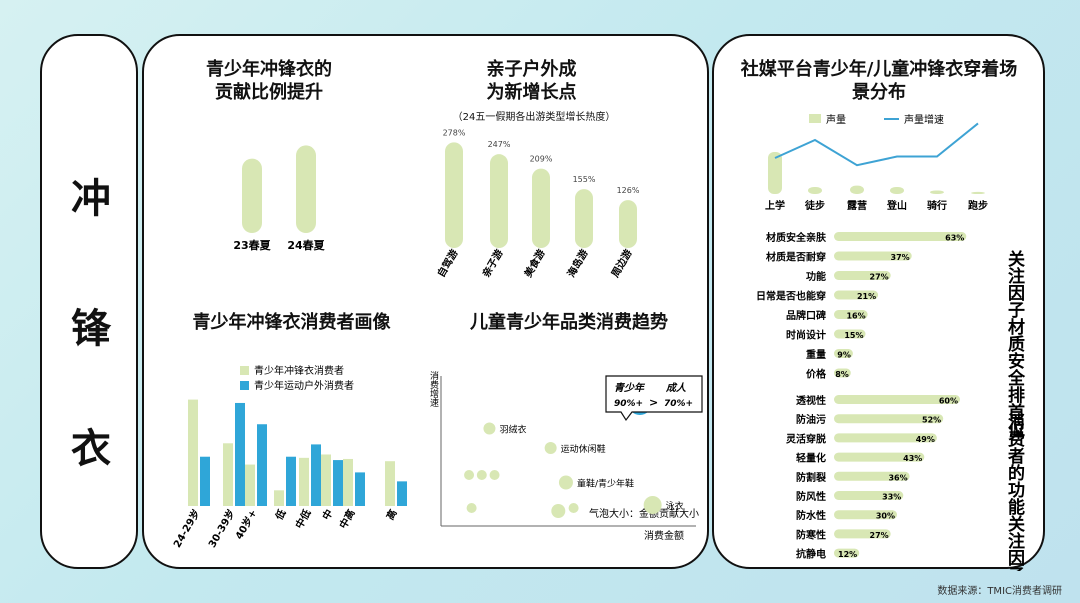 The width and height of the screenshot is (1080, 603). Describe the element at coordinates (879, 81) in the screenshot. I see `social-title: 社媒平台青少年/儿童冲锋衣穿着场景分布` at that location.